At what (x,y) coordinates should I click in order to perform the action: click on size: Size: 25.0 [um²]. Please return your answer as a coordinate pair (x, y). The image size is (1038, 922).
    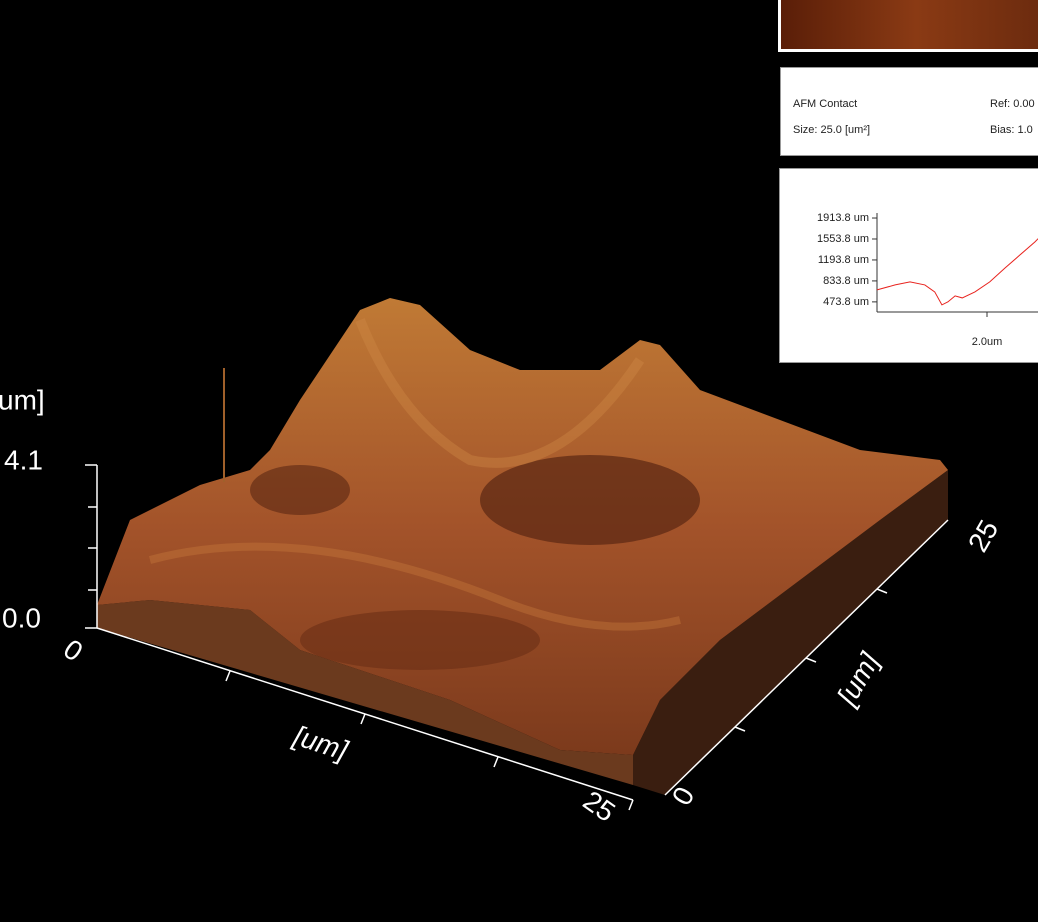
    Looking at the image, I should click on (831, 130).